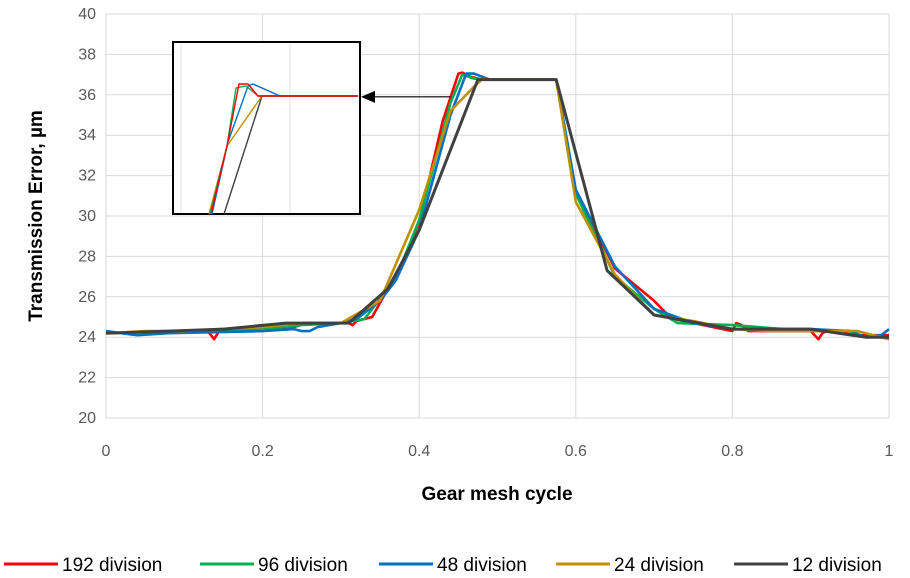 Image resolution: width=910 pixels, height=578 pixels. I want to click on inset-arrow-head, so click(368, 96).